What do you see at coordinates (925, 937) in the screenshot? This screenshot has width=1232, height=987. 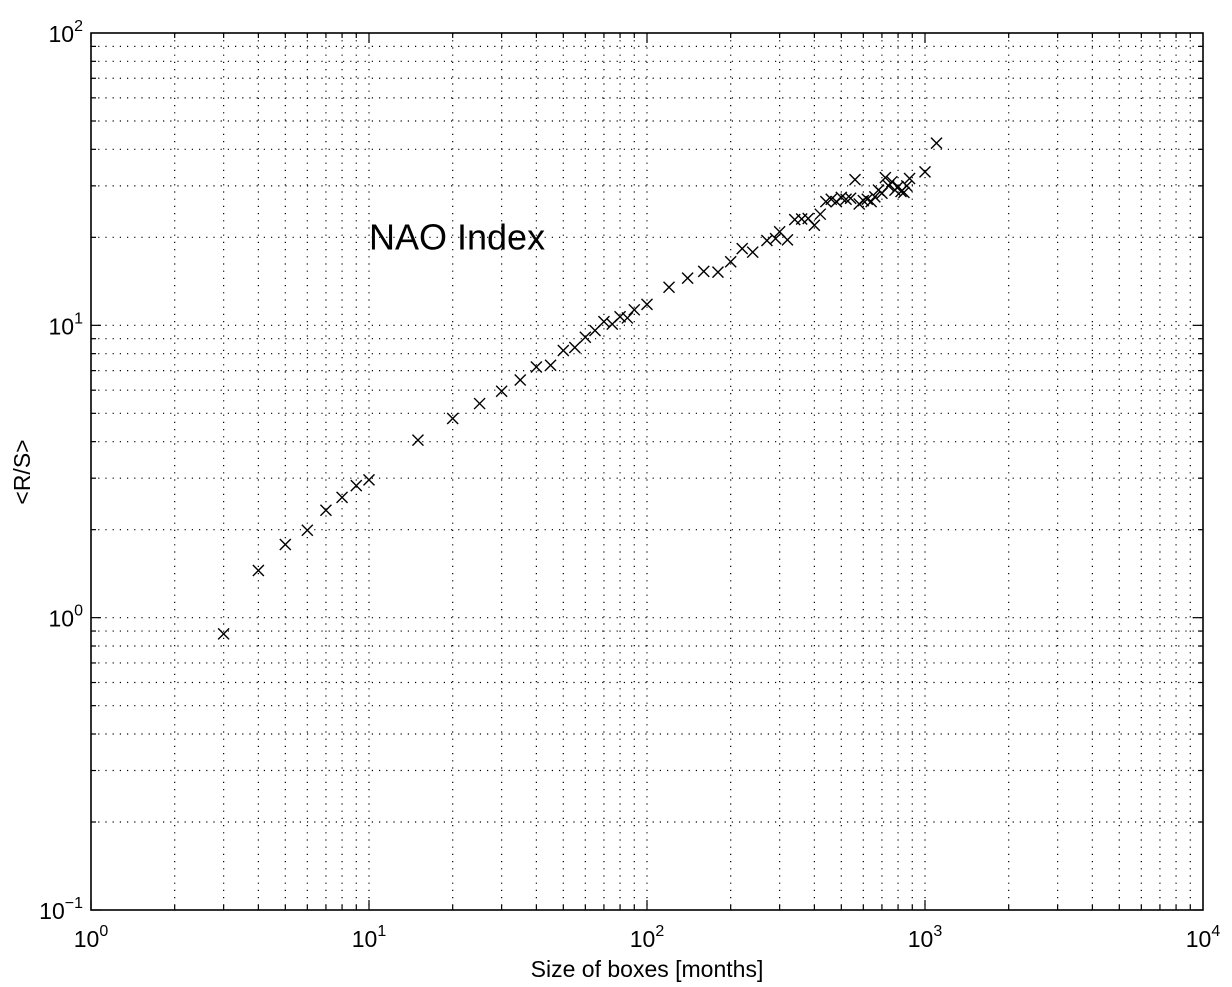 I see `x-tick-label: 10³` at bounding box center [925, 937].